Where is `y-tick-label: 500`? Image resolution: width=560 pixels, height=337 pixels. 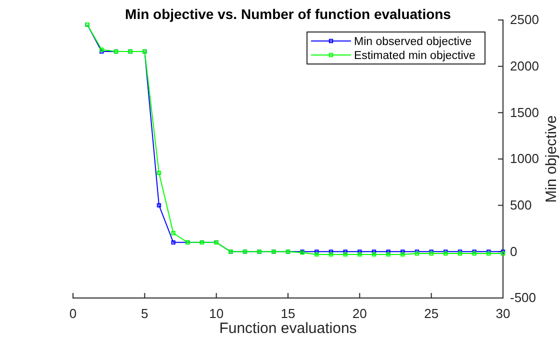
y-tick-label: 500 is located at coordinates (521, 204).